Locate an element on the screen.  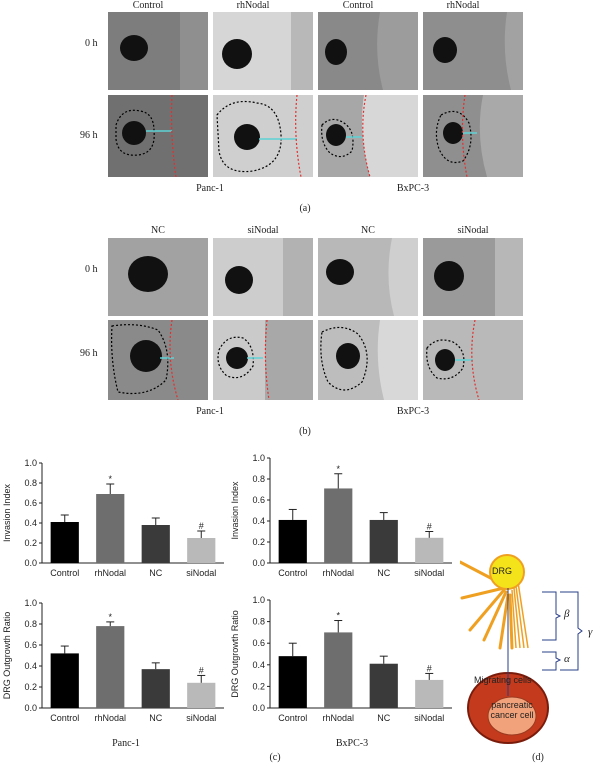
micrograph-a-rhnodal-bxpc3-96h is located at coordinates (473, 136).